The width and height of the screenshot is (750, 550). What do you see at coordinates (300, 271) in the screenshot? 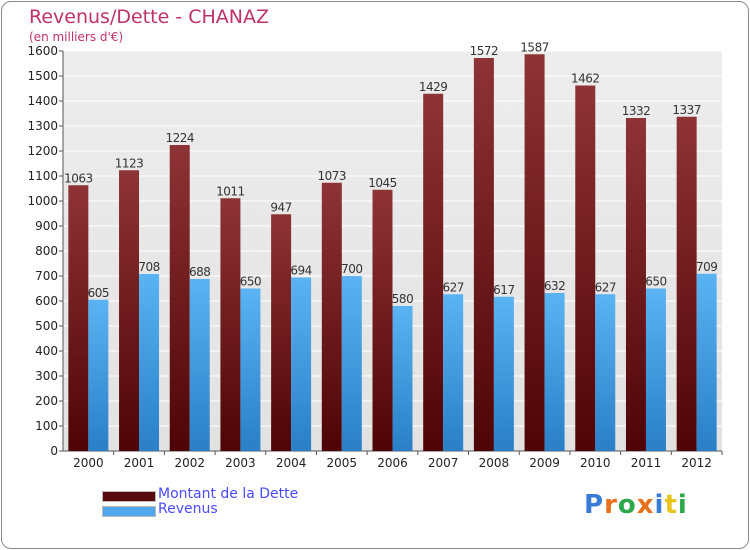
I see `data-label-revenus: 694` at bounding box center [300, 271].